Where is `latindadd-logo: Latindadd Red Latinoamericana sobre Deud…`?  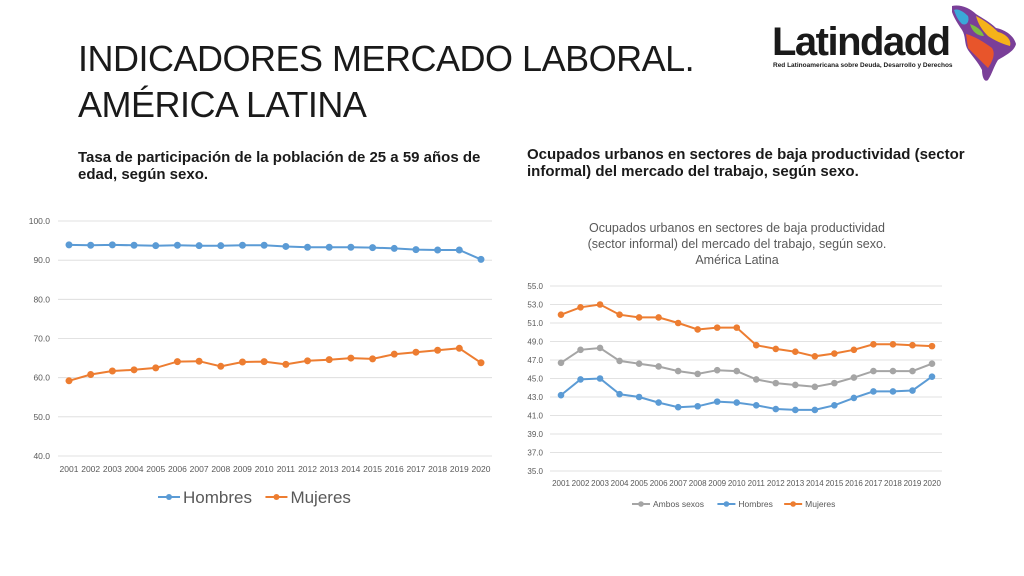 latindadd-logo: Latindadd Red Latinoamericana sobre Deud… is located at coordinates (895, 44).